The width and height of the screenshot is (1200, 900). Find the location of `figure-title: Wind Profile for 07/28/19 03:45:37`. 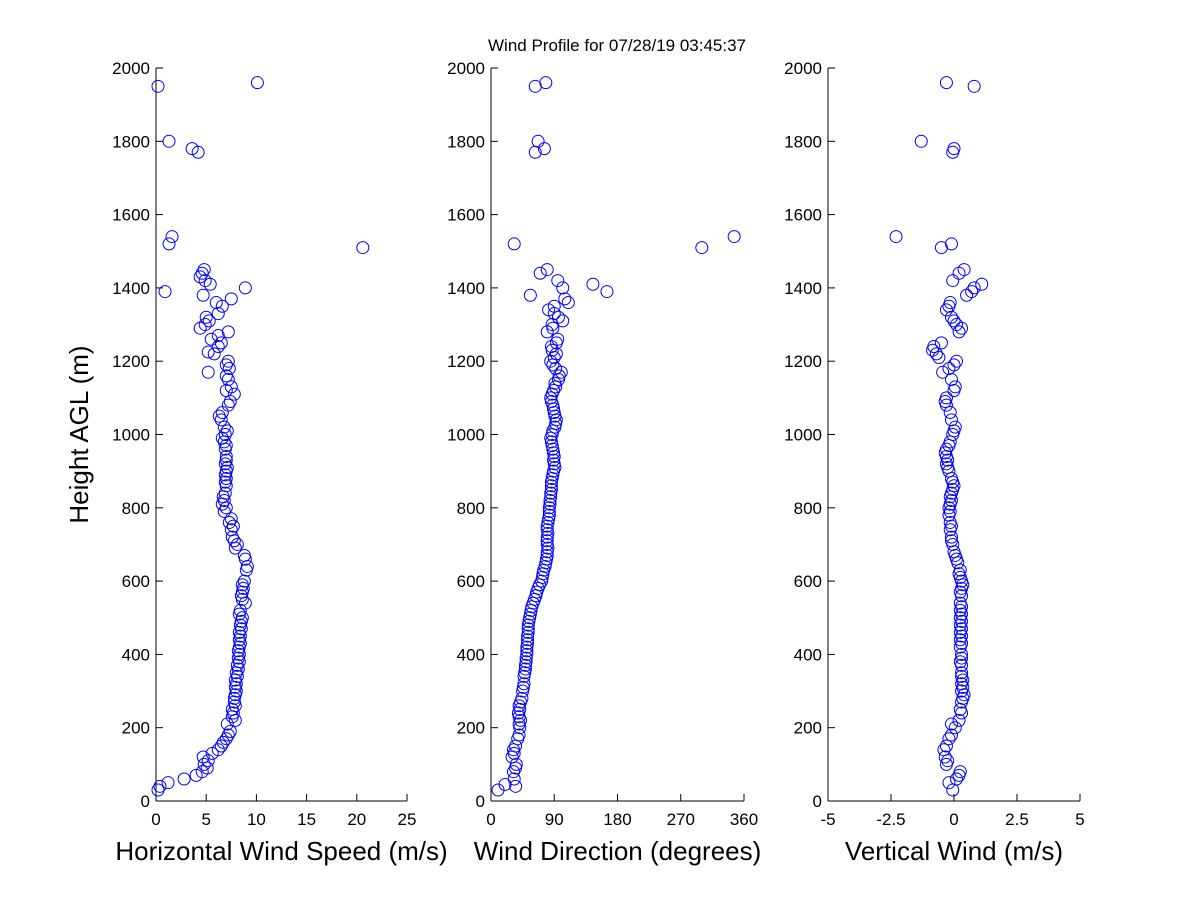

figure-title: Wind Profile for 07/28/19 03:45:37 is located at coordinates (617, 45).